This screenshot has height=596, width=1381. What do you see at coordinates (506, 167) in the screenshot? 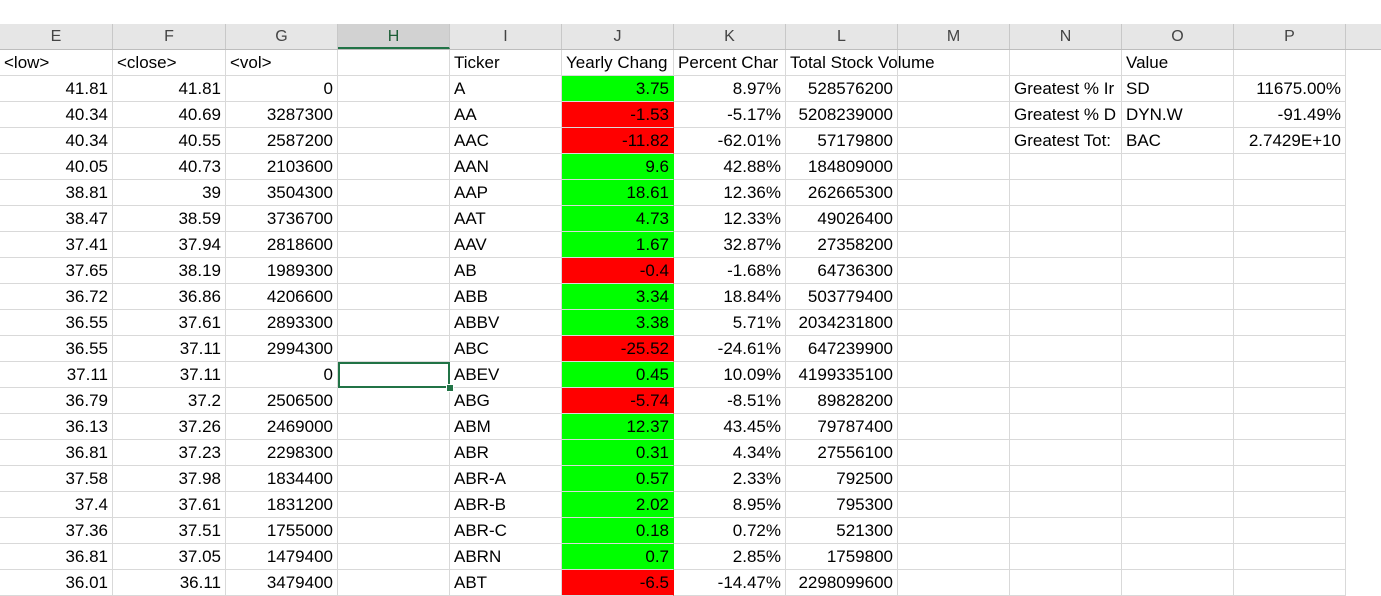
I see `cell-i-4: AAN` at bounding box center [506, 167].